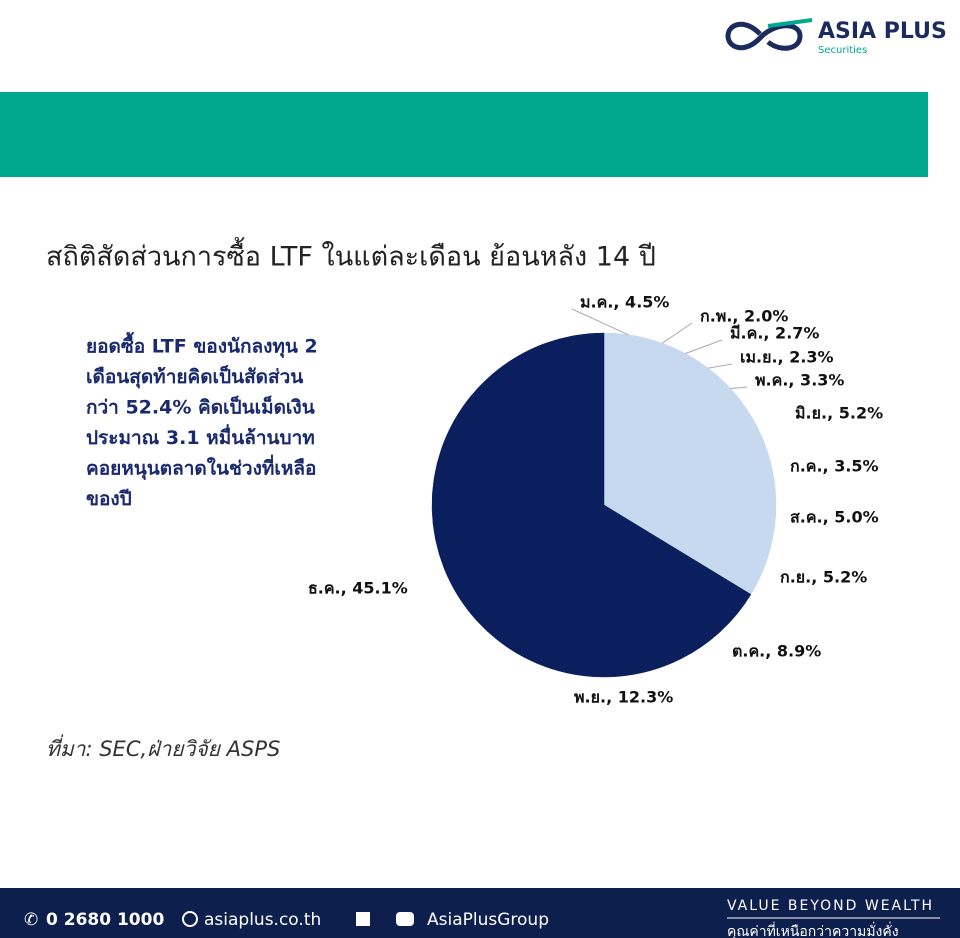  I want to click on annotation-line: คอยหนุนตลาดในช่วงที่เหลือ, so click(201, 468).